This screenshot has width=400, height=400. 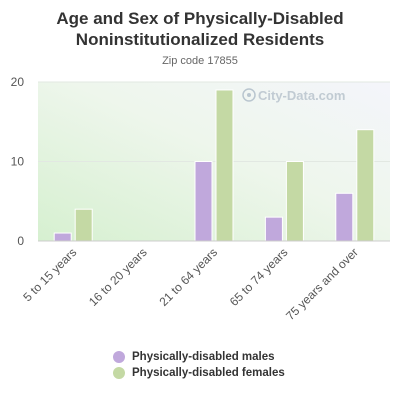 I want to click on x-tick-label: 21 to 64 years, so click(x=188, y=277).